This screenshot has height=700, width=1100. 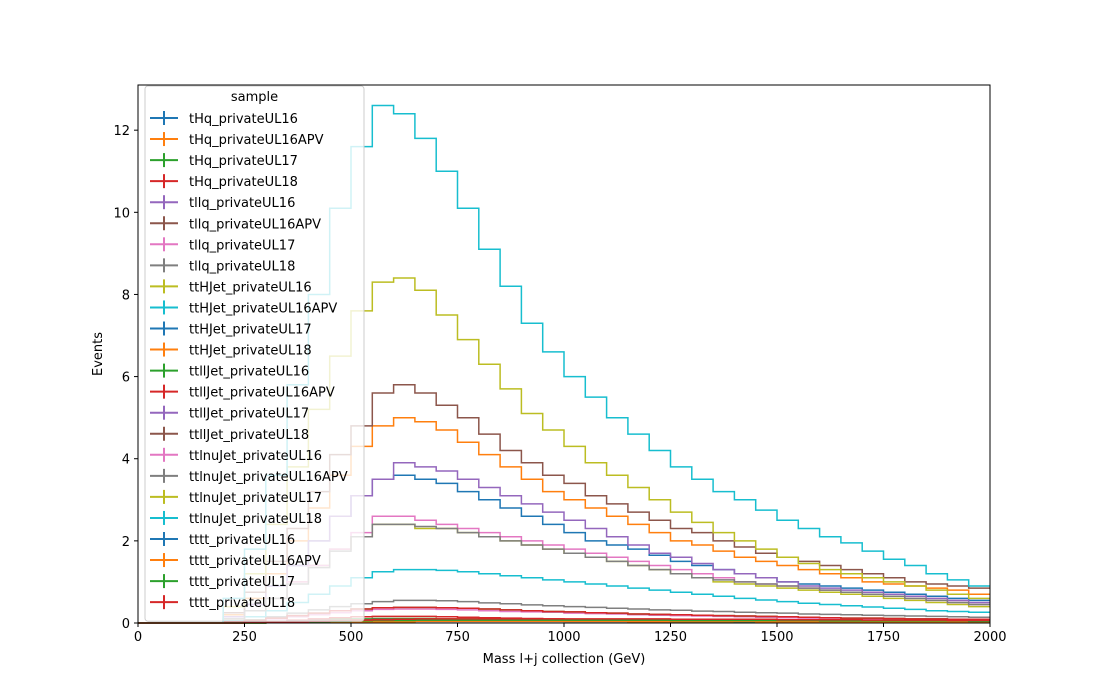 I want to click on x-tick-label-7: 1750, so click(x=883, y=637).